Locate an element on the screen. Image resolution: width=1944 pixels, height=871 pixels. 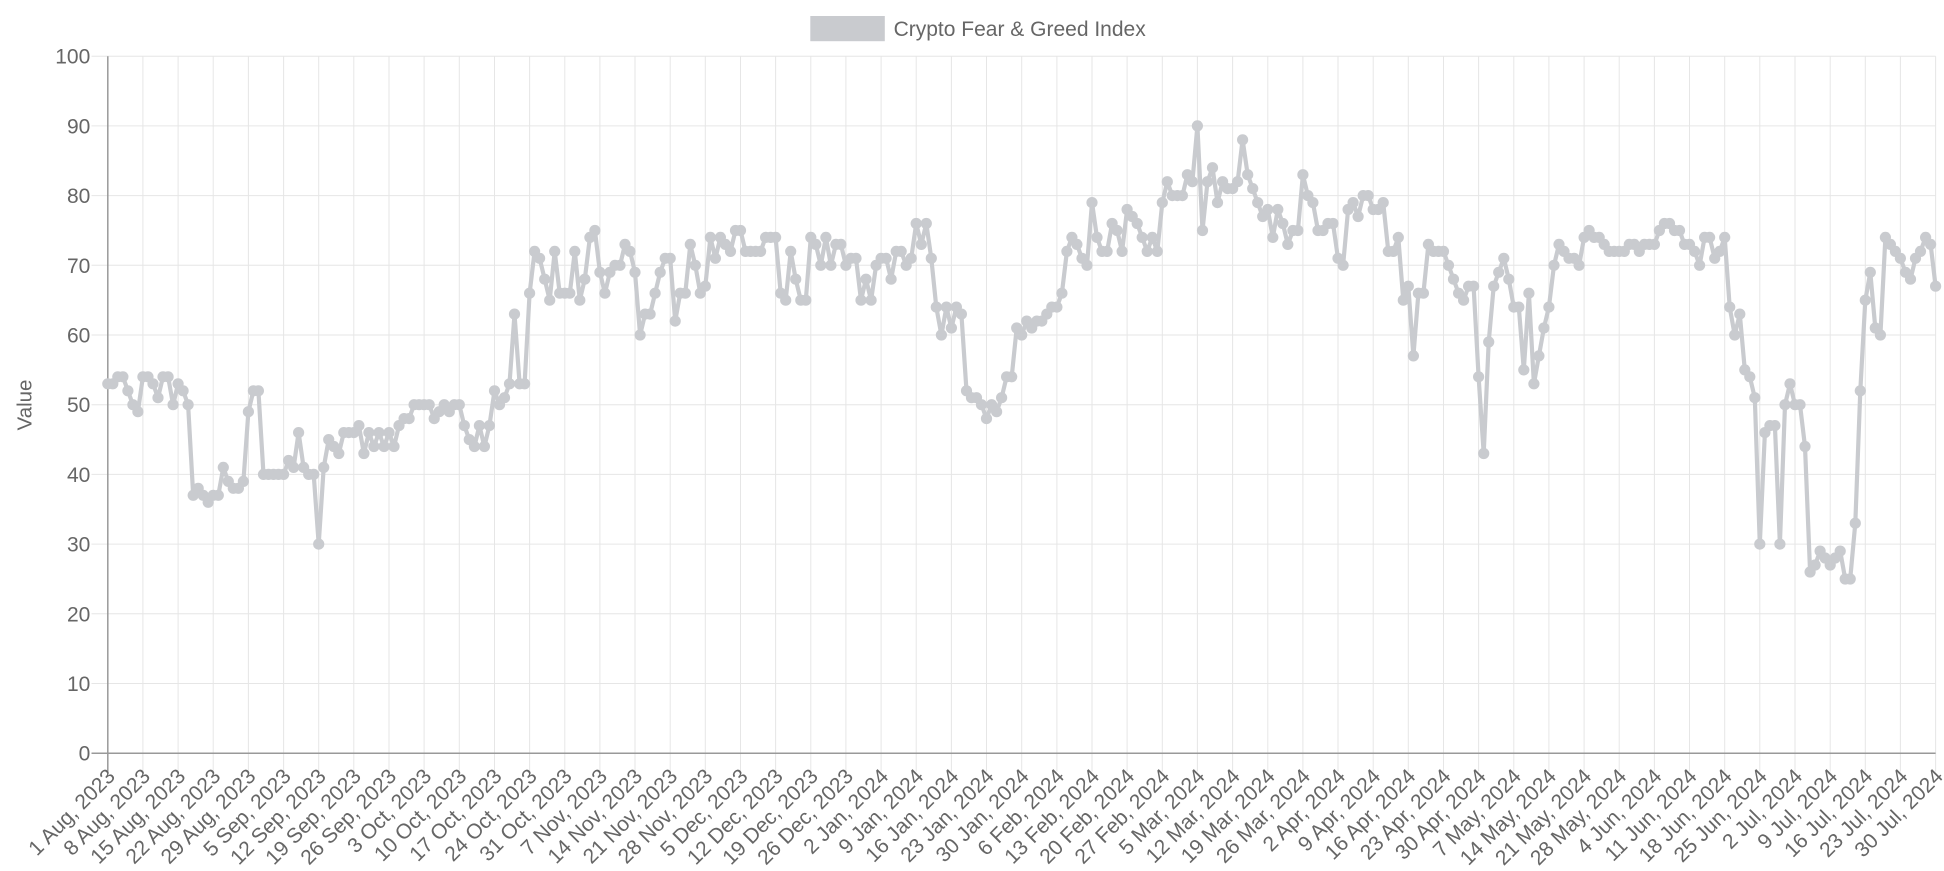
svg-text: 90 is located at coordinates (78, 126).